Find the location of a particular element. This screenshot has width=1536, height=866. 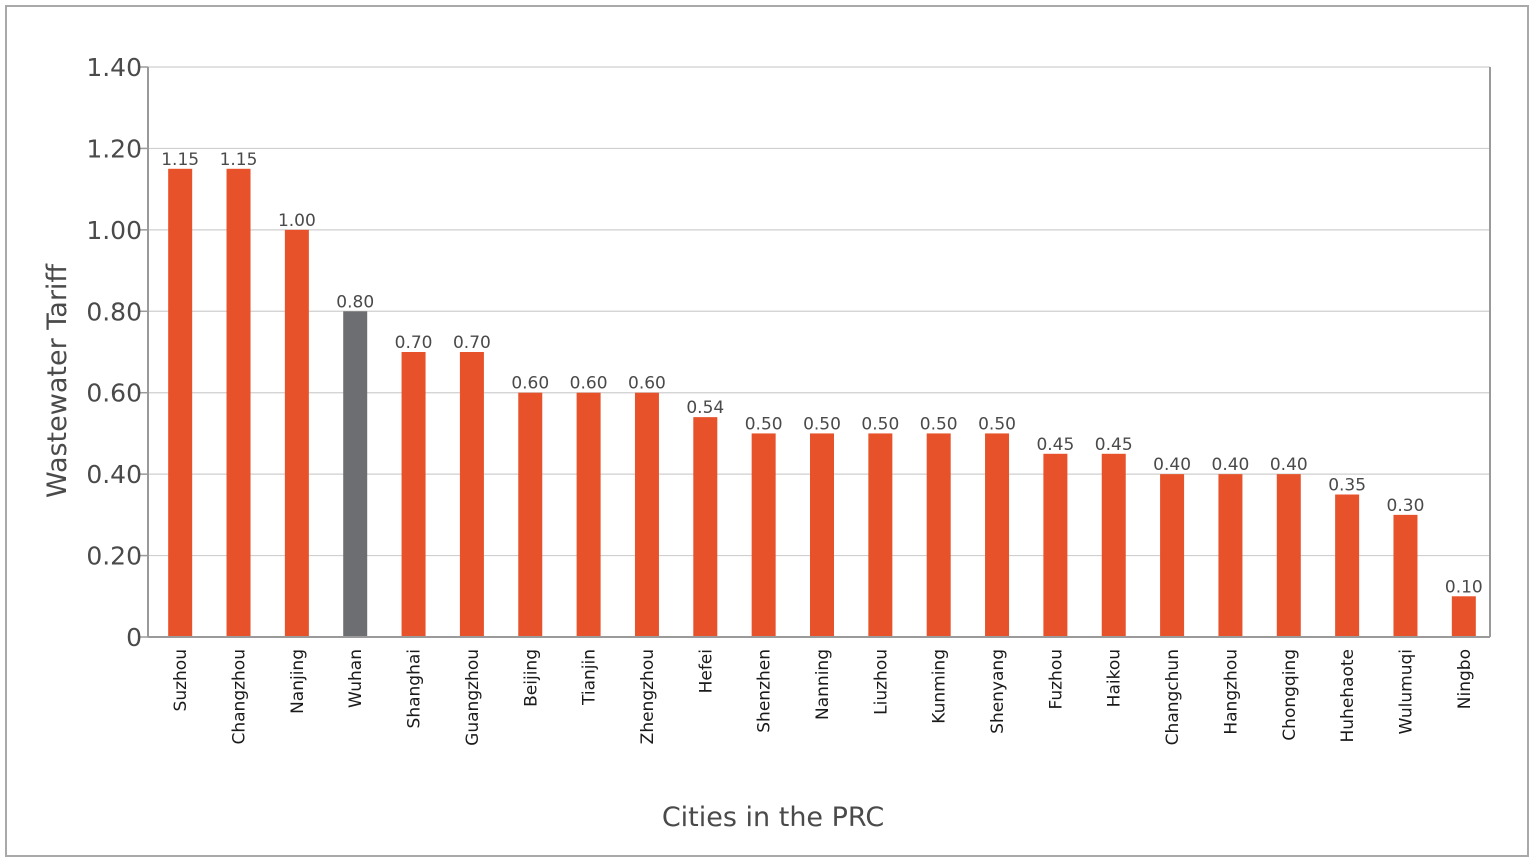

x-tick-label: Shanghai is located at coordinates (415, 688).